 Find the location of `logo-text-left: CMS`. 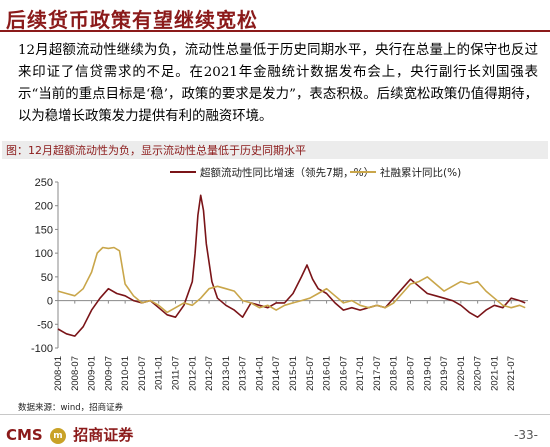

logo-text-left: CMS is located at coordinates (24, 435).